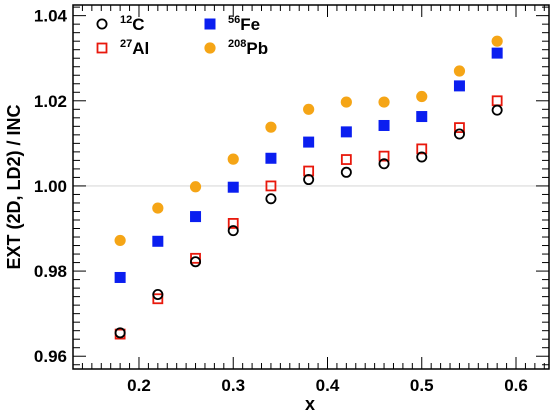 This screenshot has width=556, height=414. Describe the element at coordinates (244, 24) in the screenshot. I see `legend-label-fe: 56Fe` at that location.